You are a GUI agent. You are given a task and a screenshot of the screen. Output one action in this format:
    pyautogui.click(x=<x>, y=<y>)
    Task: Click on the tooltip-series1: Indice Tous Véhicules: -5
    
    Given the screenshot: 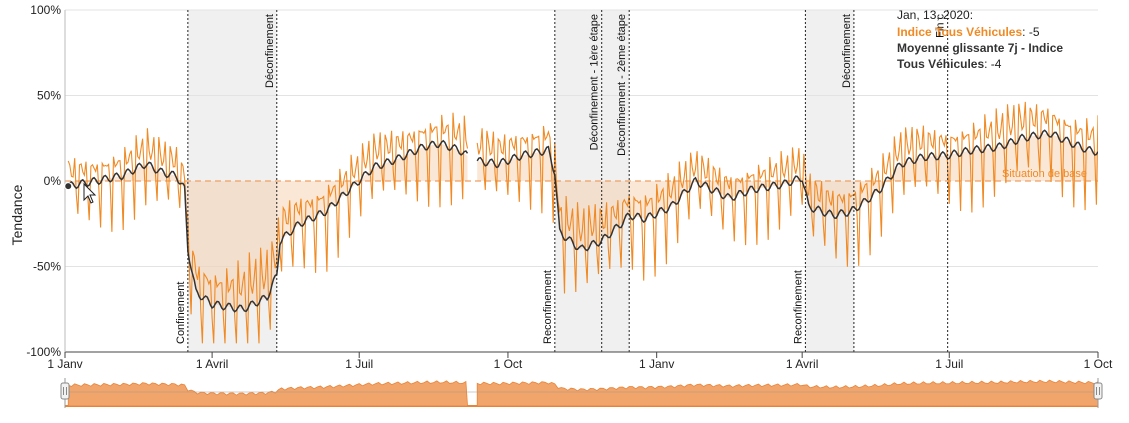 What is the action you would take?
    pyautogui.click(x=968, y=32)
    